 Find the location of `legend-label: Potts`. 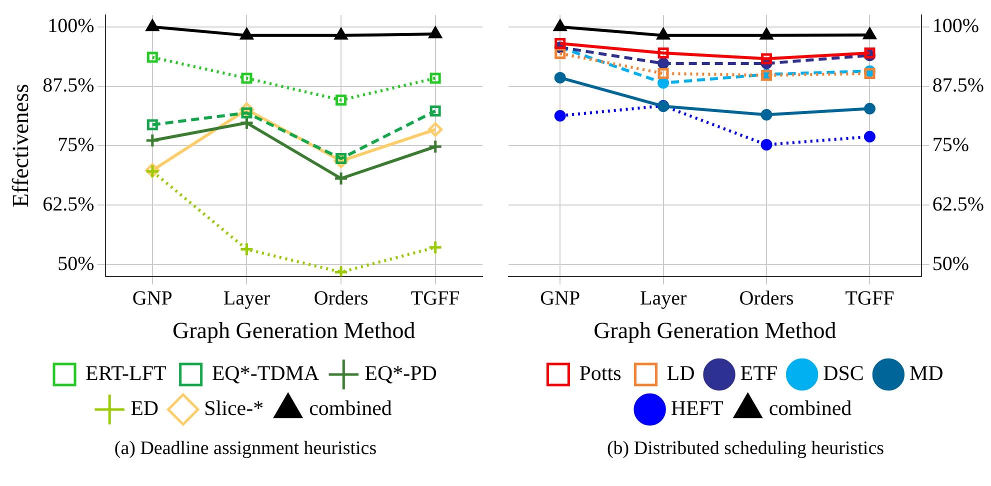

legend-label: Potts is located at coordinates (600, 373).